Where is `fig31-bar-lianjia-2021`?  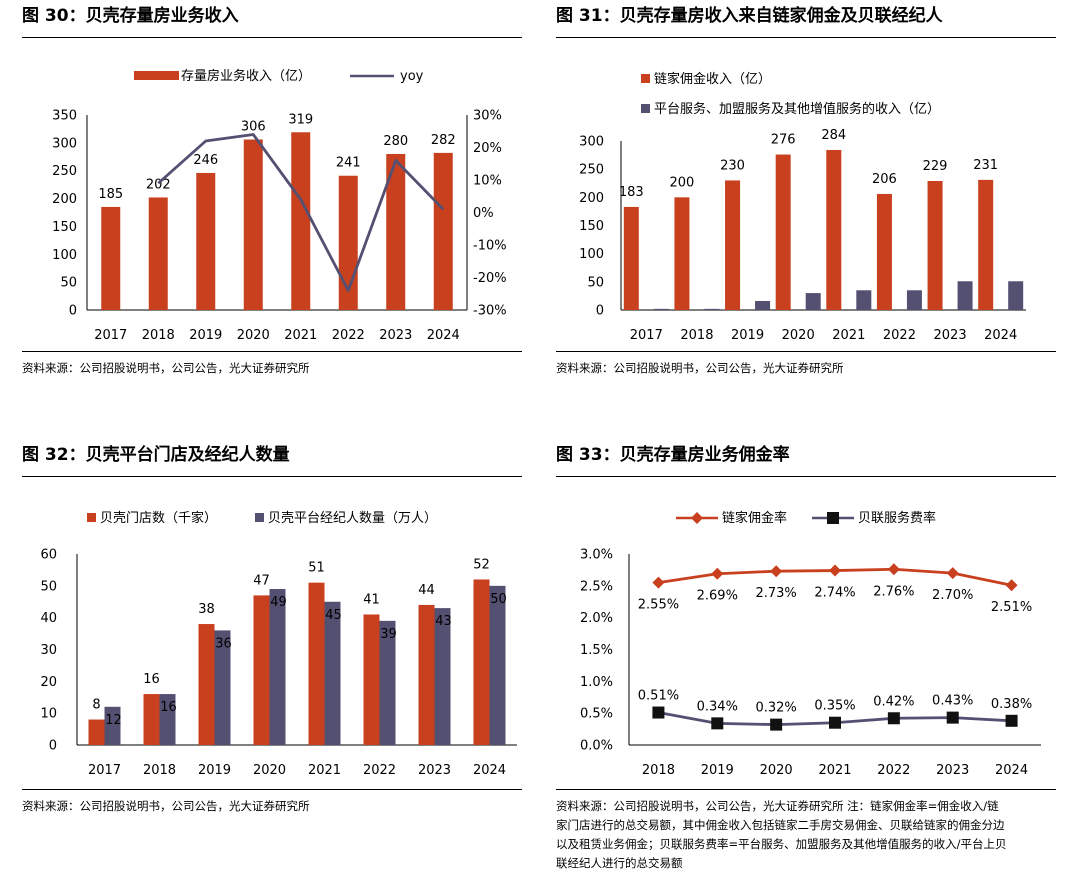
fig31-bar-lianjia-2021 is located at coordinates (834, 230).